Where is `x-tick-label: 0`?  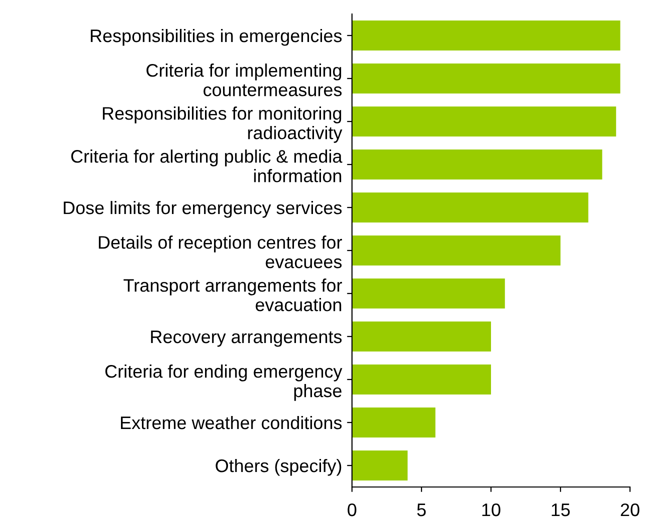
x-tick-label: 0 is located at coordinates (352, 509).